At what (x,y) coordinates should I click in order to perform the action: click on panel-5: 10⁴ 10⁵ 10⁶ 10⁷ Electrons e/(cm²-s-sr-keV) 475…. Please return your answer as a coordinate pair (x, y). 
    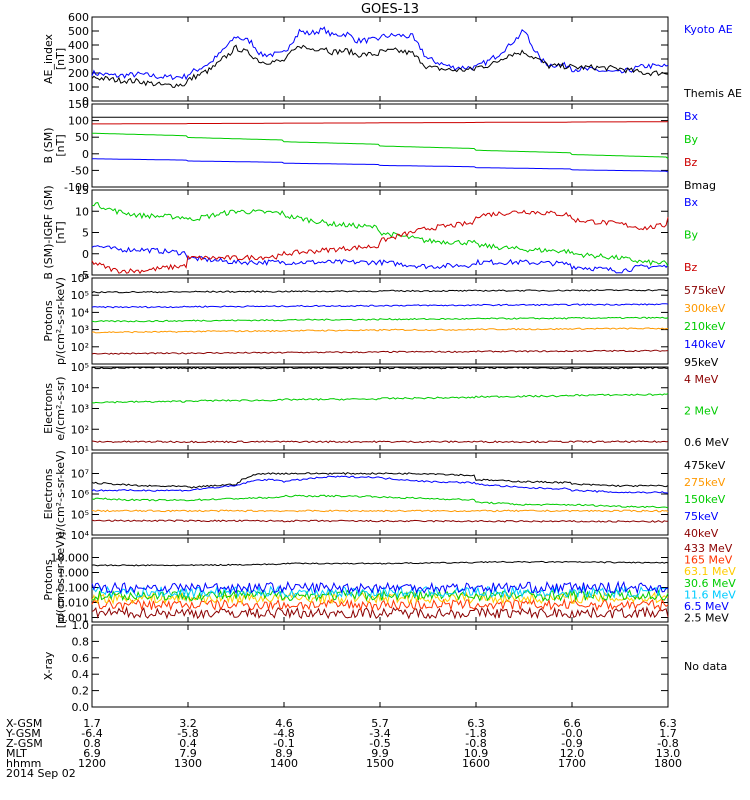
    Looking at the image, I should click on (384, 496).